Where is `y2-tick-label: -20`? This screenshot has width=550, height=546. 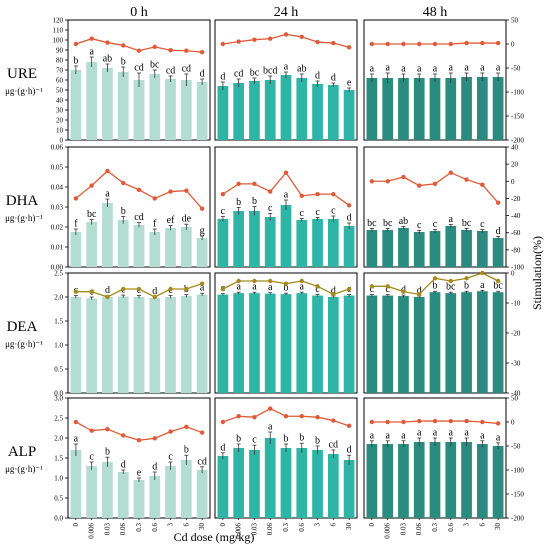
y2-tick-label: -20 is located at coordinates (516, 334).